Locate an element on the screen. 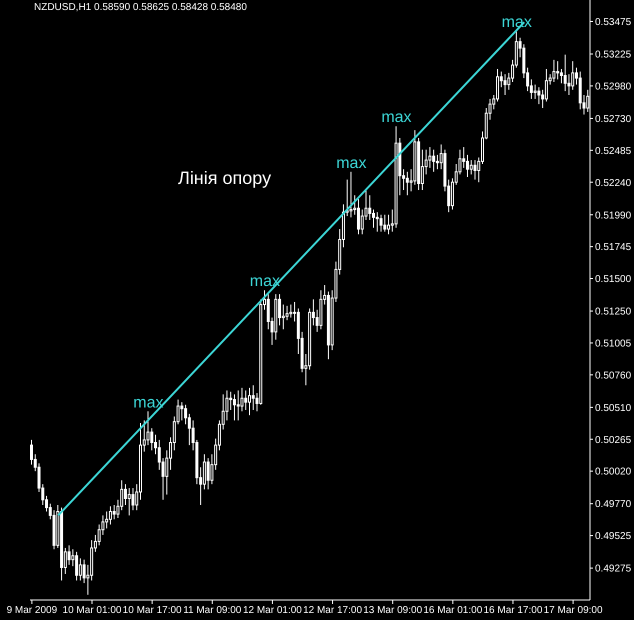 The width and height of the screenshot is (634, 620). y-tick-label: 0.51005 is located at coordinates (613, 344).